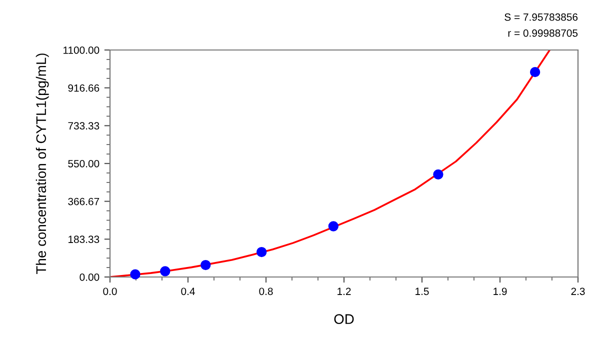  Describe the element at coordinates (543, 33) in the screenshot. I see `text: r = 0.99988705` at that location.